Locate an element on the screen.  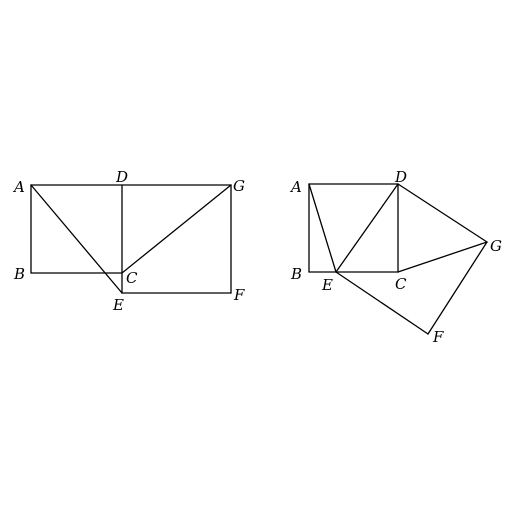
left-figure: A B C D E F G is located at coordinates (128, 241).